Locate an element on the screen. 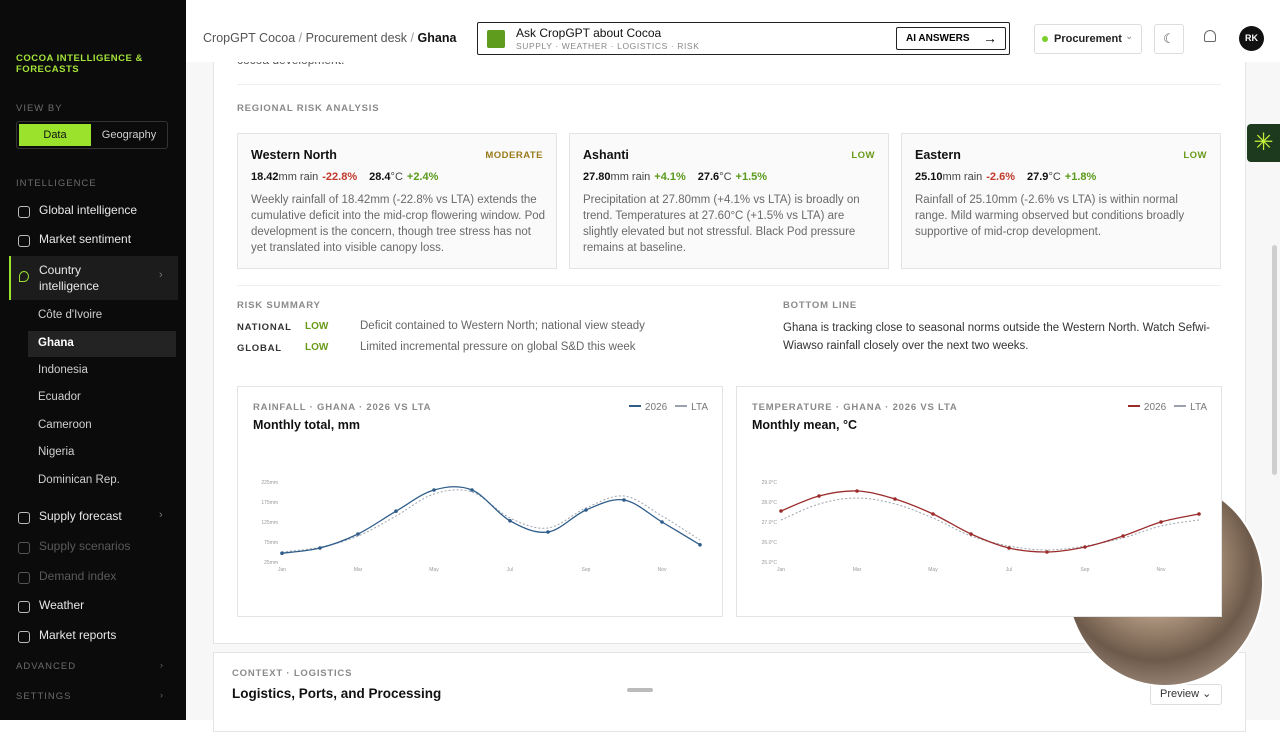 The image size is (1280, 732). country-item: Ghana is located at coordinates (56, 343).